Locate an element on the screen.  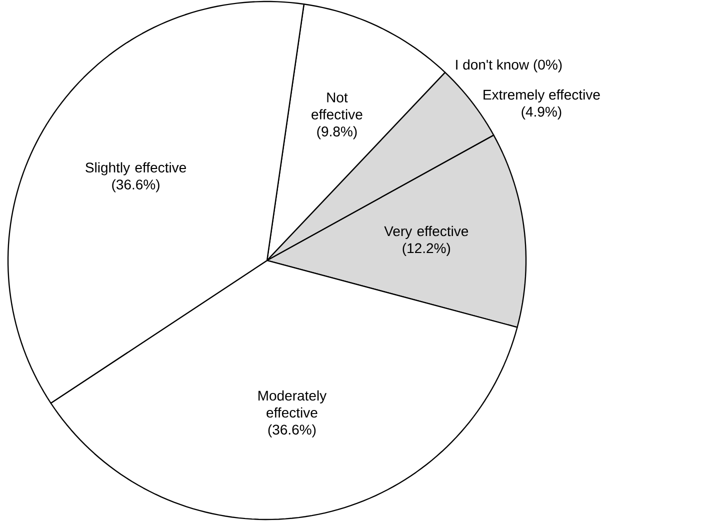
slice-label: Not effective is located at coordinates (337, 106).